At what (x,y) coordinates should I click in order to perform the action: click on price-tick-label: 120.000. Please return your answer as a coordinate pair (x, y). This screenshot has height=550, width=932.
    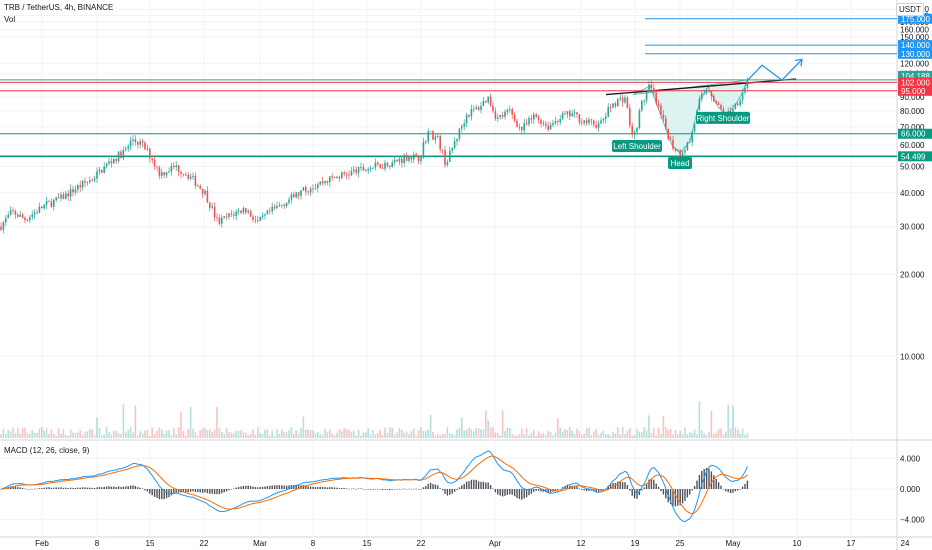
    Looking at the image, I should click on (914, 63).